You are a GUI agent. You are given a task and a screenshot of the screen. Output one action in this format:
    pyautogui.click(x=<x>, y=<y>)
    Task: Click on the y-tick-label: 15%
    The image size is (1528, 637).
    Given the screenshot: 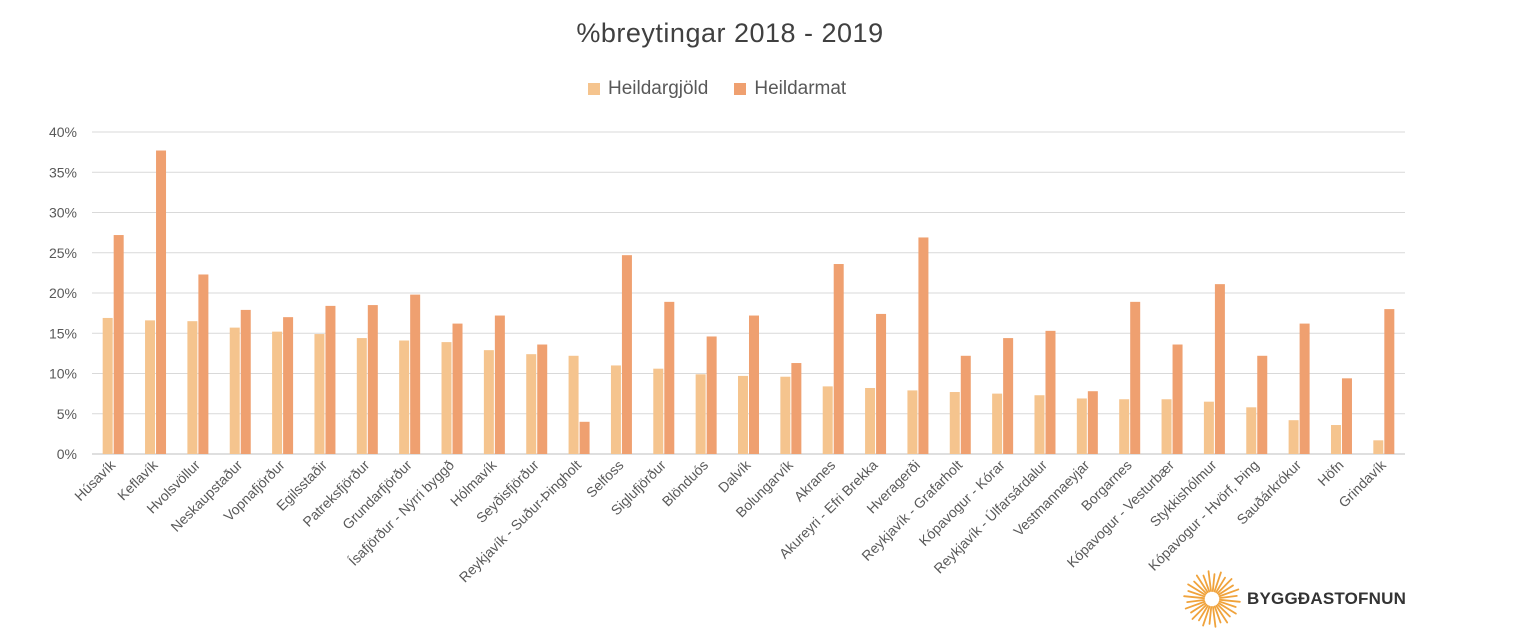 What is the action you would take?
    pyautogui.click(x=63, y=333)
    